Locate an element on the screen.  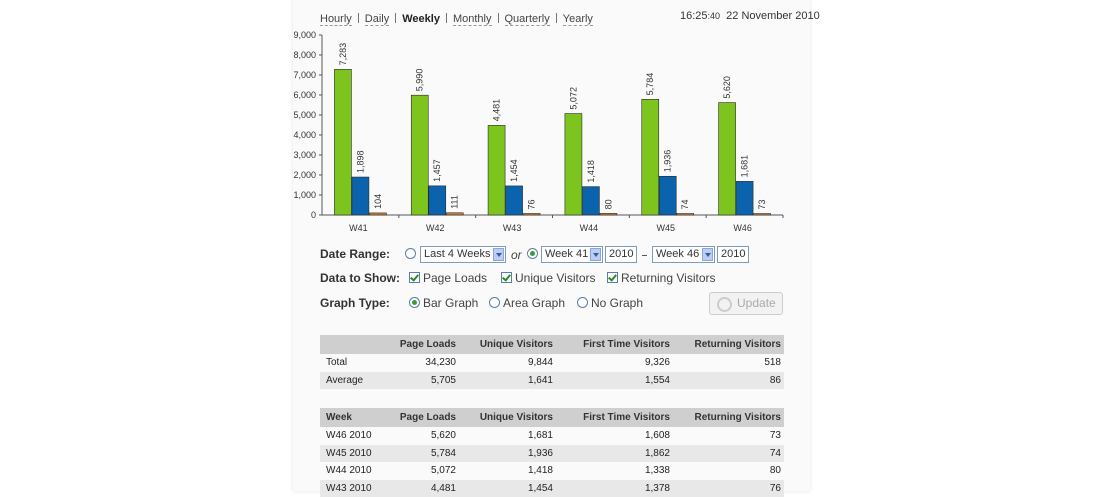
table-cell: W43 2010 is located at coordinates (350, 488).